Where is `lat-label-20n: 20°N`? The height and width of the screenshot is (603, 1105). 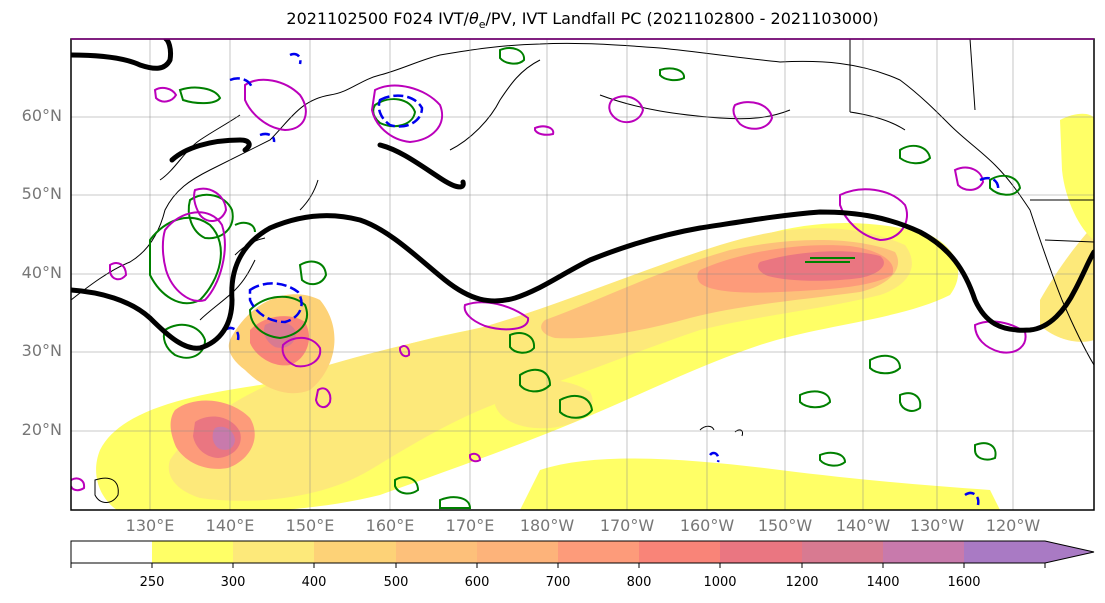
lat-label-20n: 20°N is located at coordinates (41, 429).